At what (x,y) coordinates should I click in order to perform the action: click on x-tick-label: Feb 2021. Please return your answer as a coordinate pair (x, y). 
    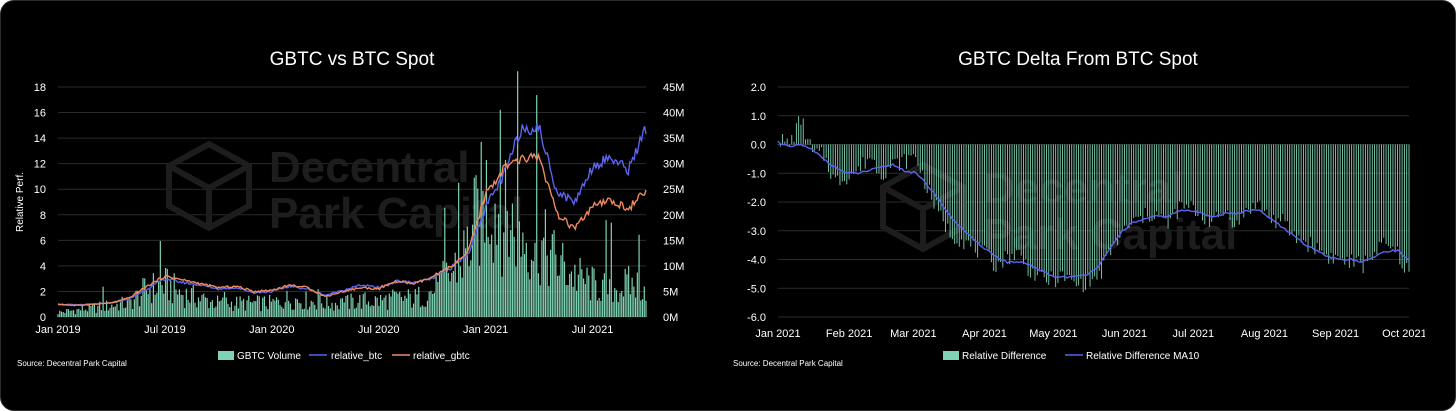
    Looking at the image, I should click on (849, 334).